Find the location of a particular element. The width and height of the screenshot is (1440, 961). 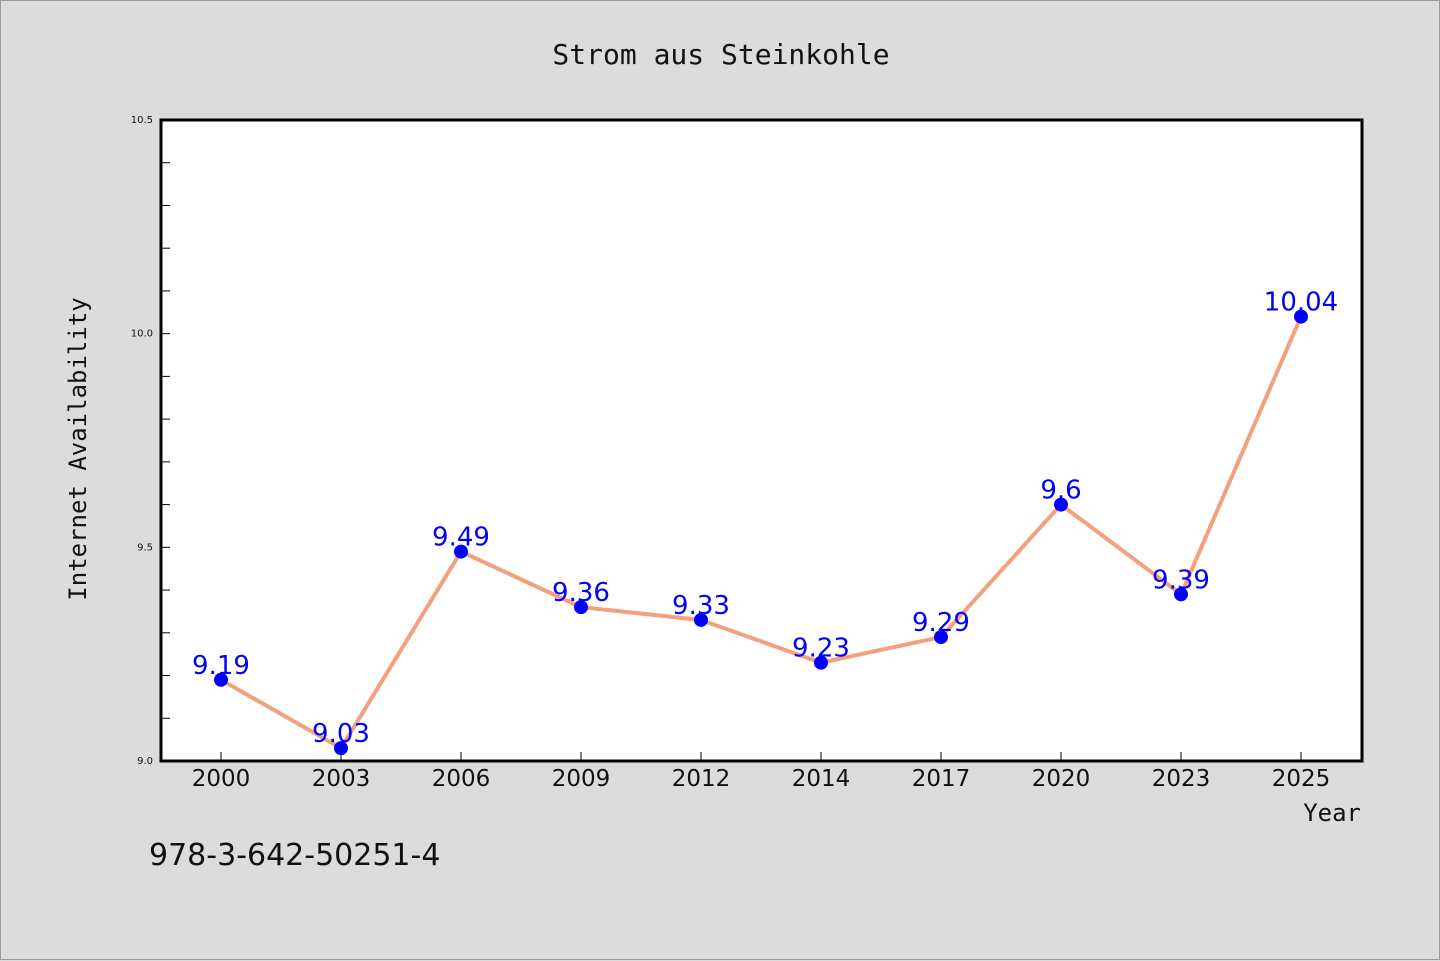

y-axis: 9.0 9.5 10.0 10.5 is located at coordinates (150, 441).